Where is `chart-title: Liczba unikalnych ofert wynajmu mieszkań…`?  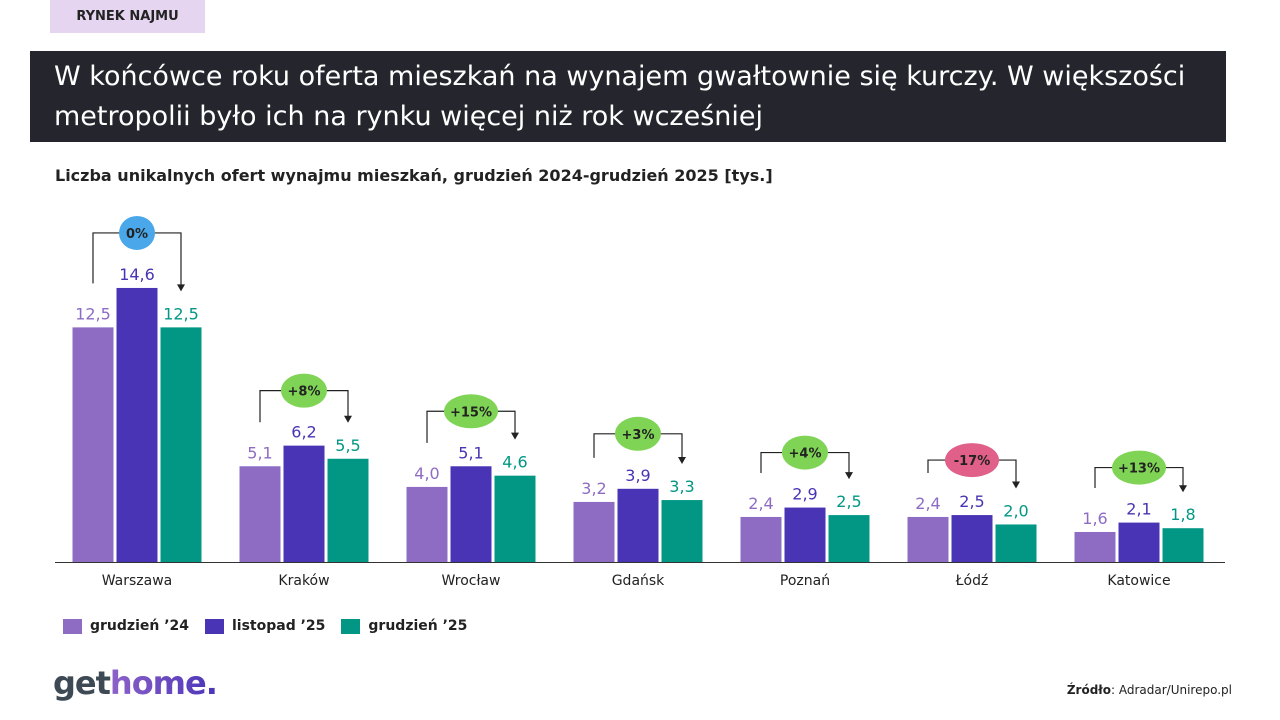 chart-title: Liczba unikalnych ofert wynajmu mieszkań… is located at coordinates (414, 175).